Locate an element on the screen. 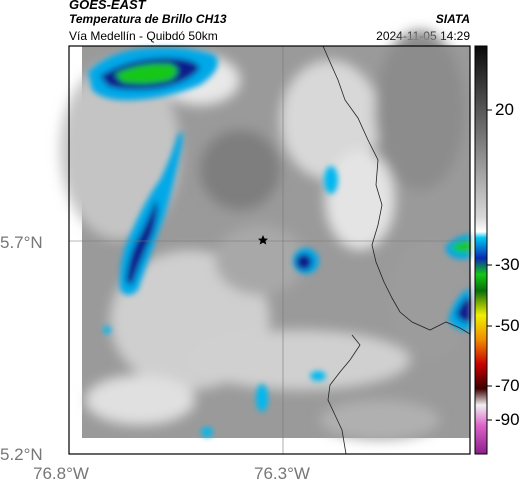 The image size is (526, 491). colorbar is located at coordinates (481, 250).